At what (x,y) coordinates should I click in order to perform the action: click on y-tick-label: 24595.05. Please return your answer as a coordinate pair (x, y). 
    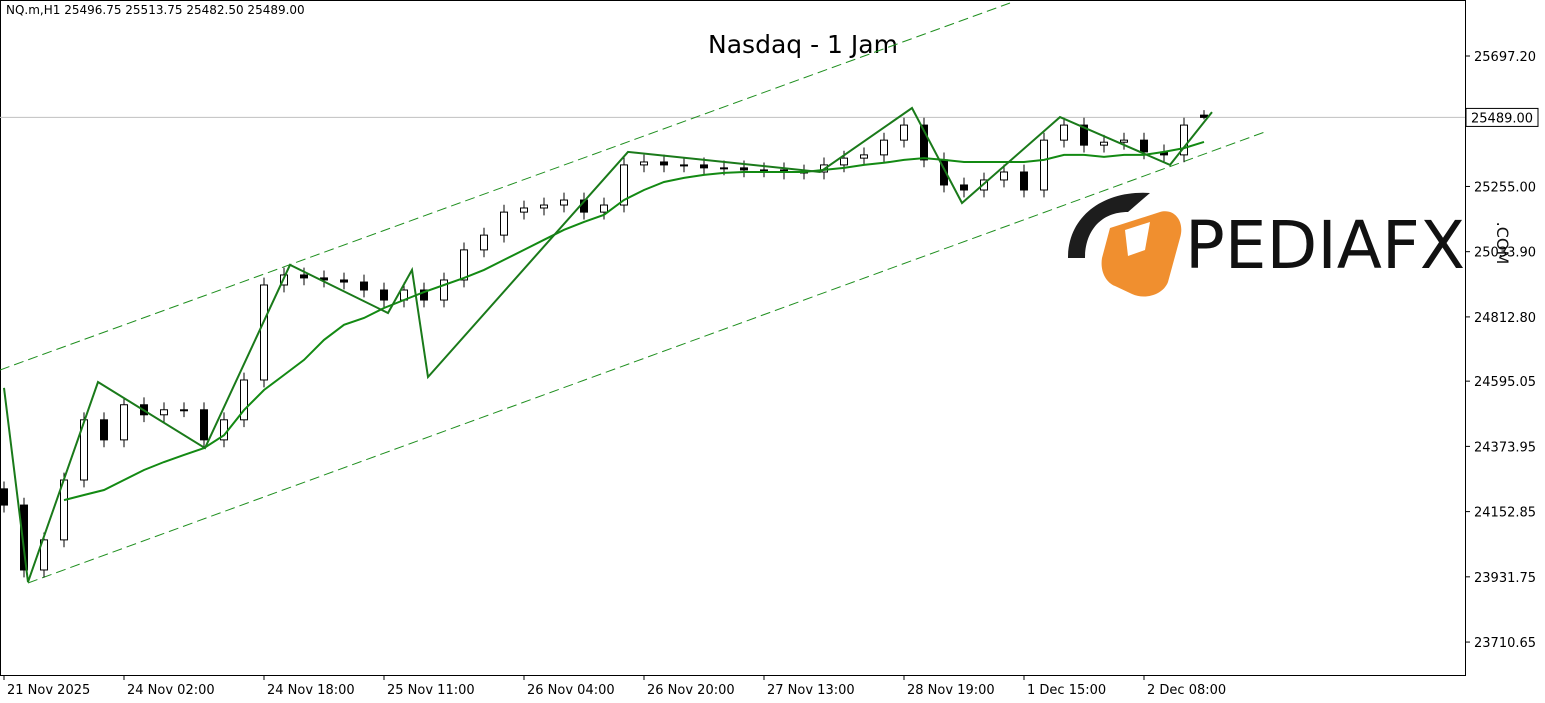
    Looking at the image, I should click on (1505, 382).